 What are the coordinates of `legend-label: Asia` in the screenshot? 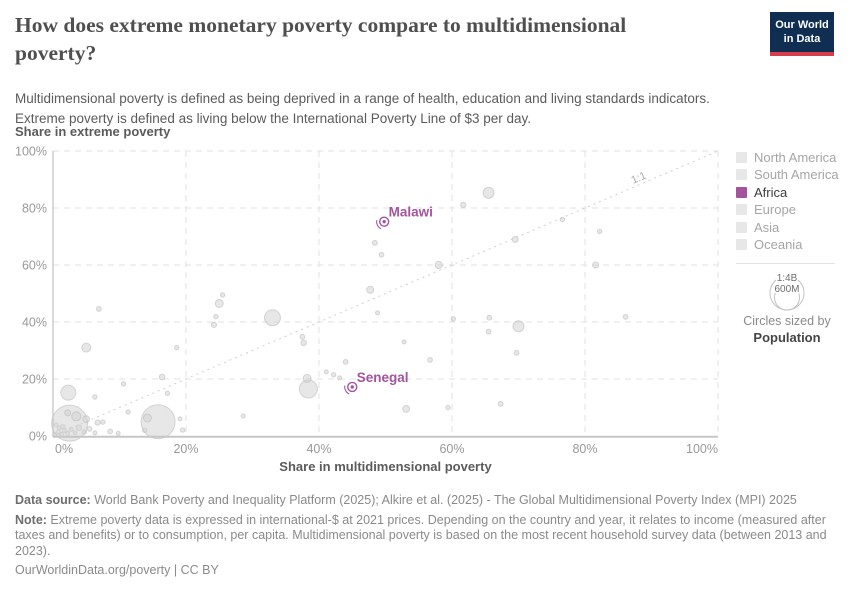 It's located at (767, 227).